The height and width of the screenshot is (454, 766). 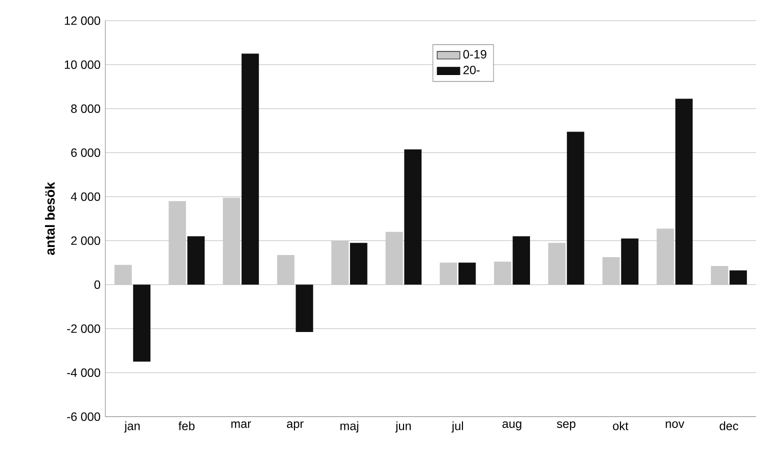 I want to click on x-tick-label: jan, so click(x=132, y=427).